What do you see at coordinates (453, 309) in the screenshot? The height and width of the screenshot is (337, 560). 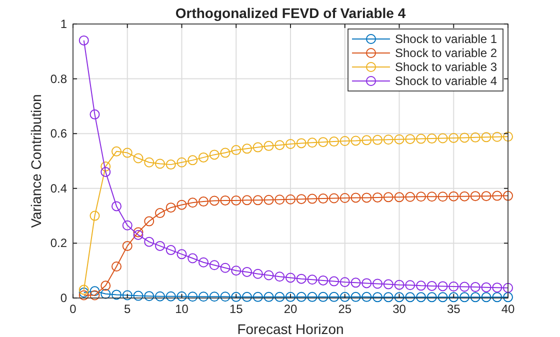 I see `x-tick-label: 35` at bounding box center [453, 309].